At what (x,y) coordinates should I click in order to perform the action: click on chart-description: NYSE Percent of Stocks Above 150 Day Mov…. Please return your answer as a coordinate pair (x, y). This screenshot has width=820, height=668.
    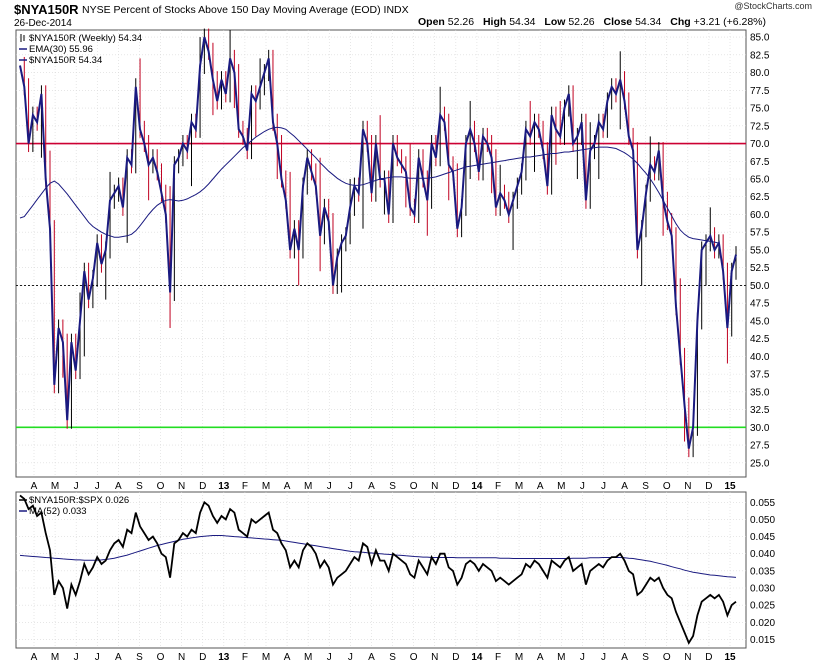
    Looking at the image, I should click on (245, 10).